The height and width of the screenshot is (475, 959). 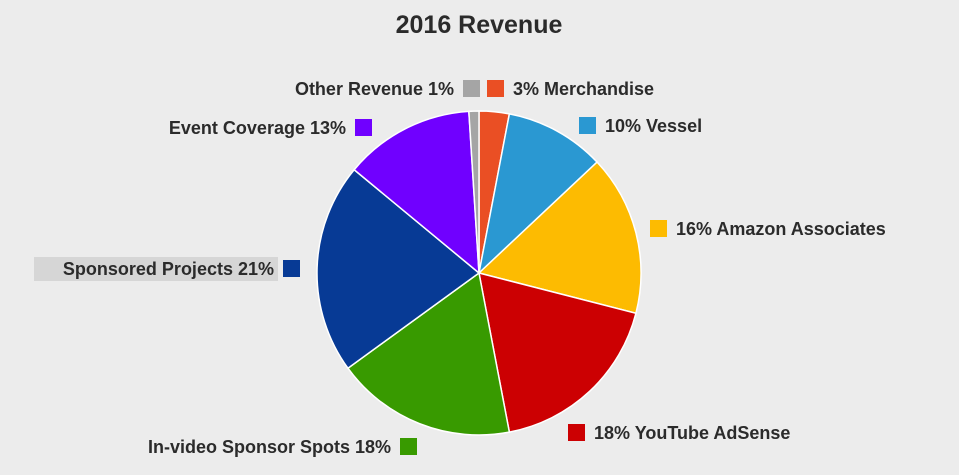 I want to click on pie-slice-event-coverage, so click(x=416, y=192).